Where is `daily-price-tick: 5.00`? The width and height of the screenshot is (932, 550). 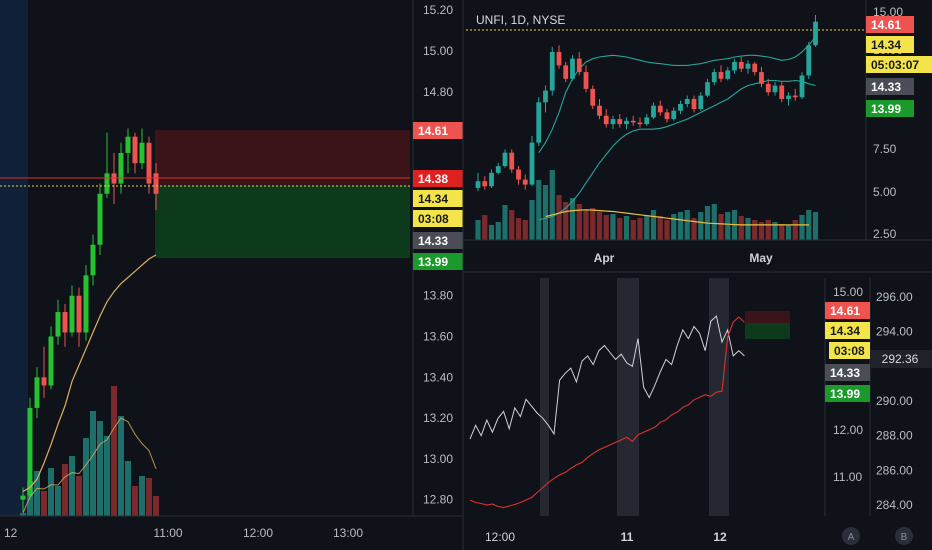
daily-price-tick: 5.00 is located at coordinates (885, 192).